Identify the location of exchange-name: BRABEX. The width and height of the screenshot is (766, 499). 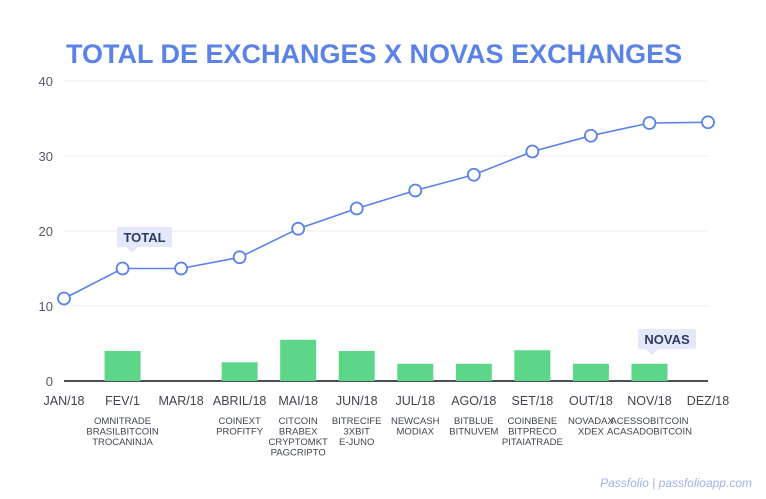
(298, 432).